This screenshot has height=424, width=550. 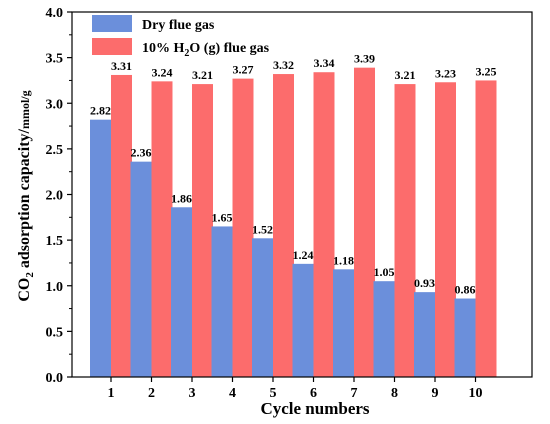 What do you see at coordinates (324, 63) in the screenshot?
I see `data-label-wet-6: 3.34` at bounding box center [324, 63].